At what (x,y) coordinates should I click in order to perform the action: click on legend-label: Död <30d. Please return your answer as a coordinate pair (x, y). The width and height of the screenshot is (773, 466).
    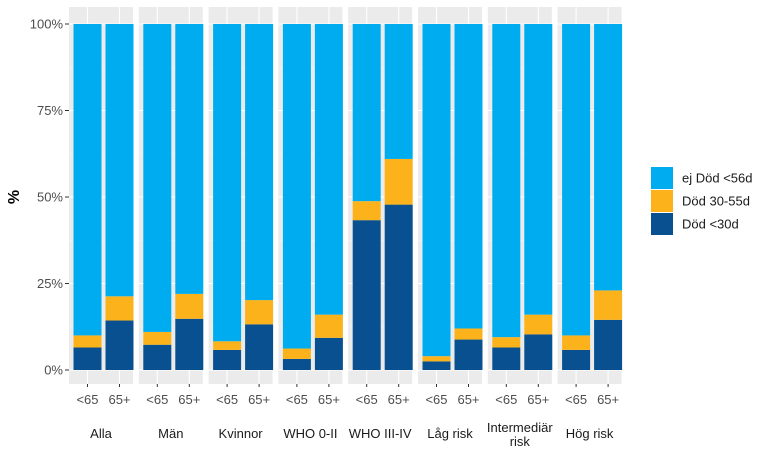
    Looking at the image, I should click on (710, 224).